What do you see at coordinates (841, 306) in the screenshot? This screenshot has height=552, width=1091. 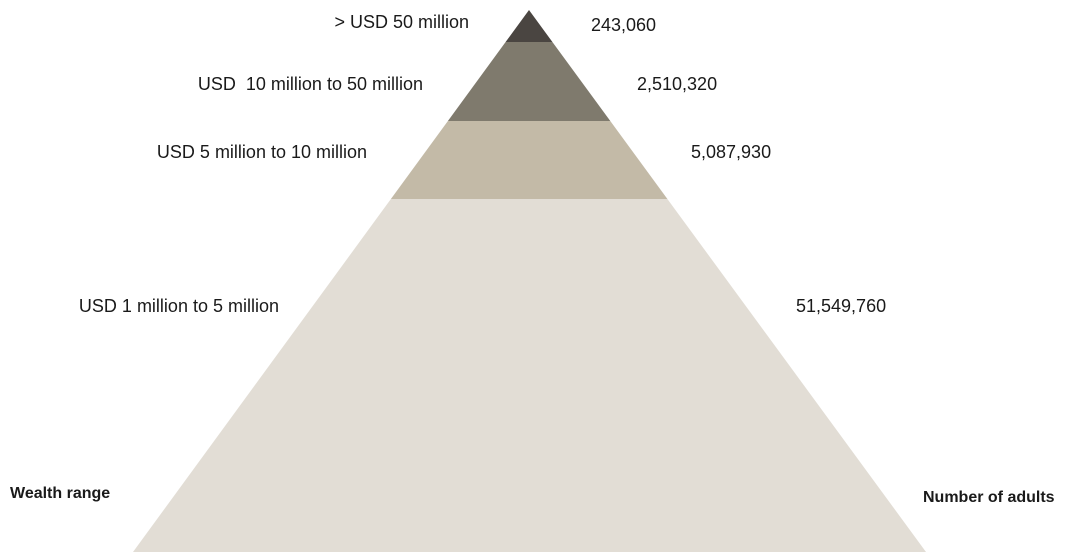 I see `adults-count-1m-to-5m: 51,549,760` at bounding box center [841, 306].